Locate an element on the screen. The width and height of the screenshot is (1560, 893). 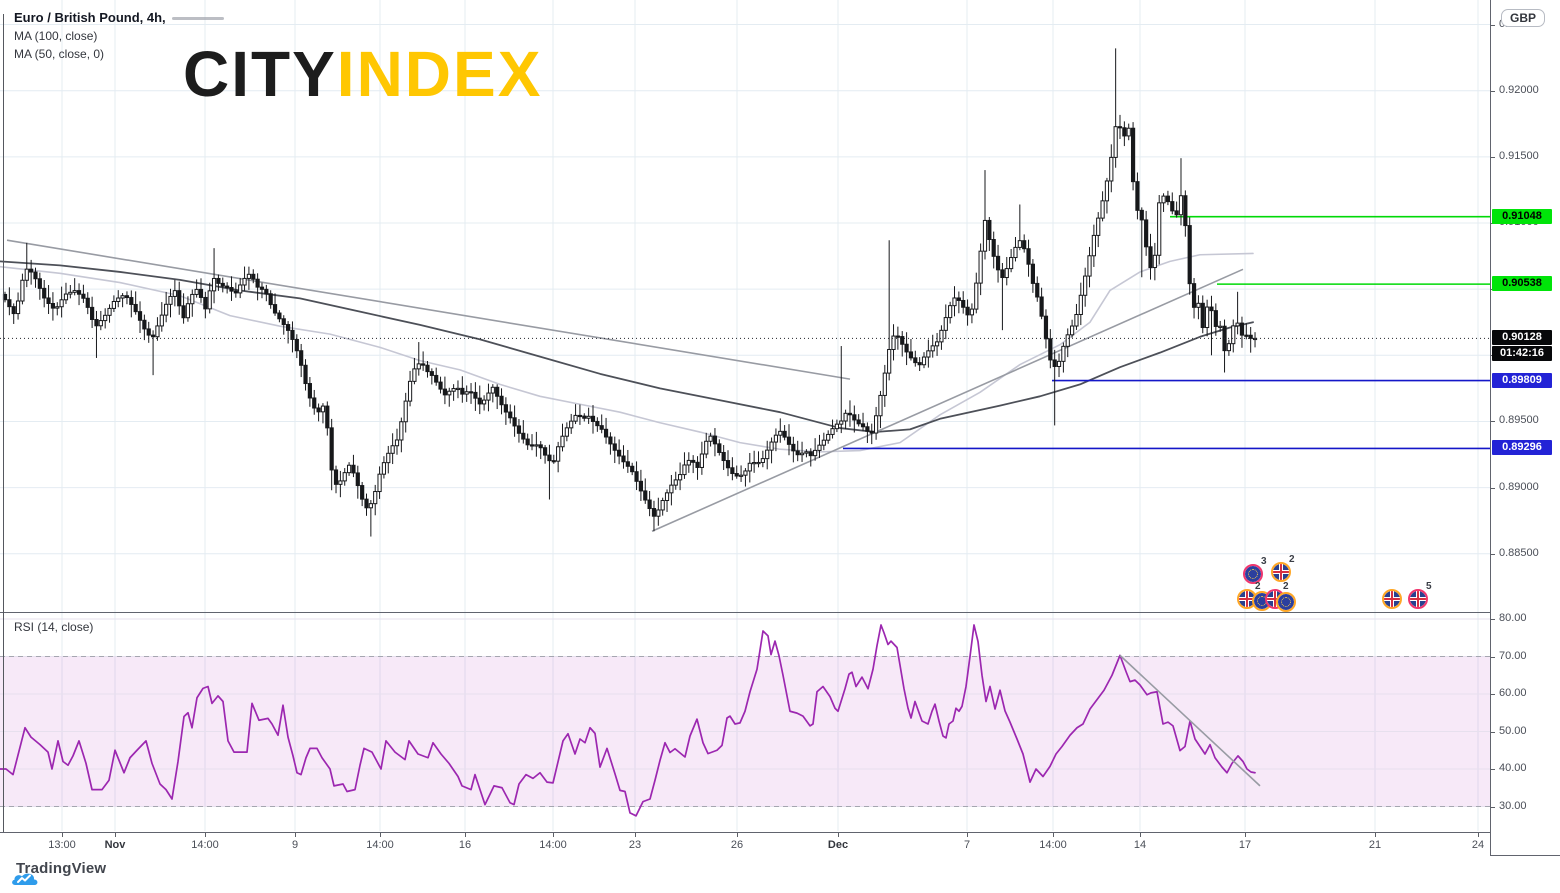
support-1-price-label: 0.89809 is located at coordinates (1522, 380).